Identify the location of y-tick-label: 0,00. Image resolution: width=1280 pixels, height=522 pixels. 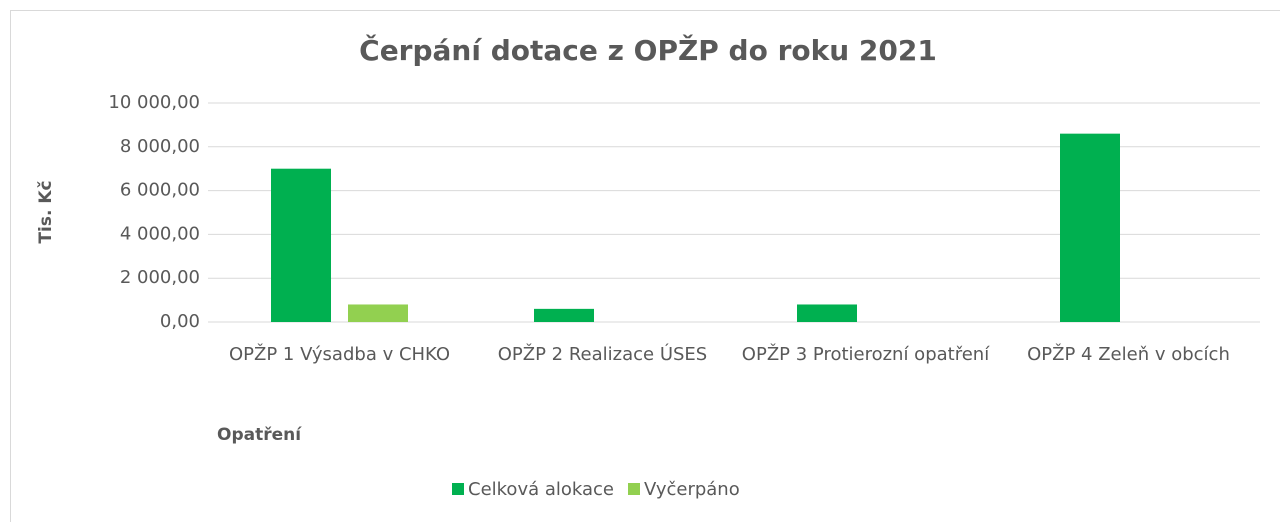
(180, 321).